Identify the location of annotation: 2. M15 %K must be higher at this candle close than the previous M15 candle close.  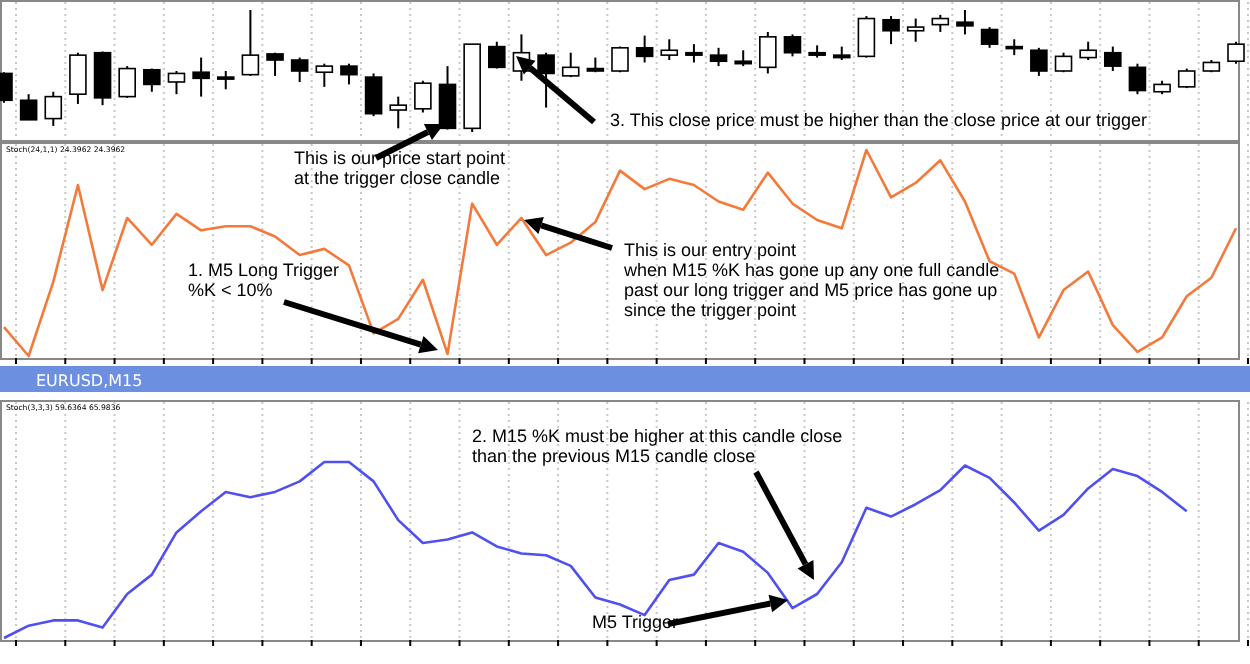
(657, 446).